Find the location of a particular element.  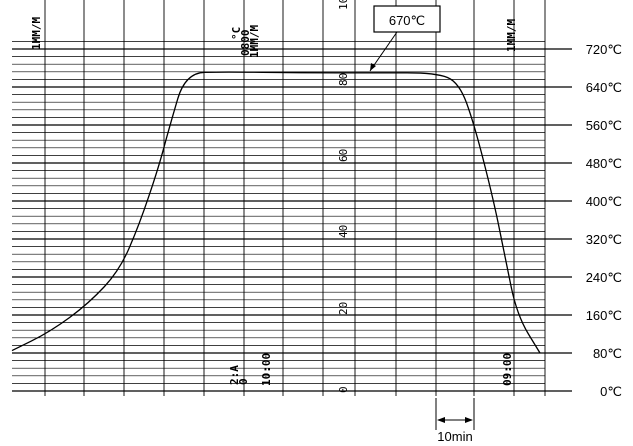

annotation-arrow is located at coordinates (383, 51).